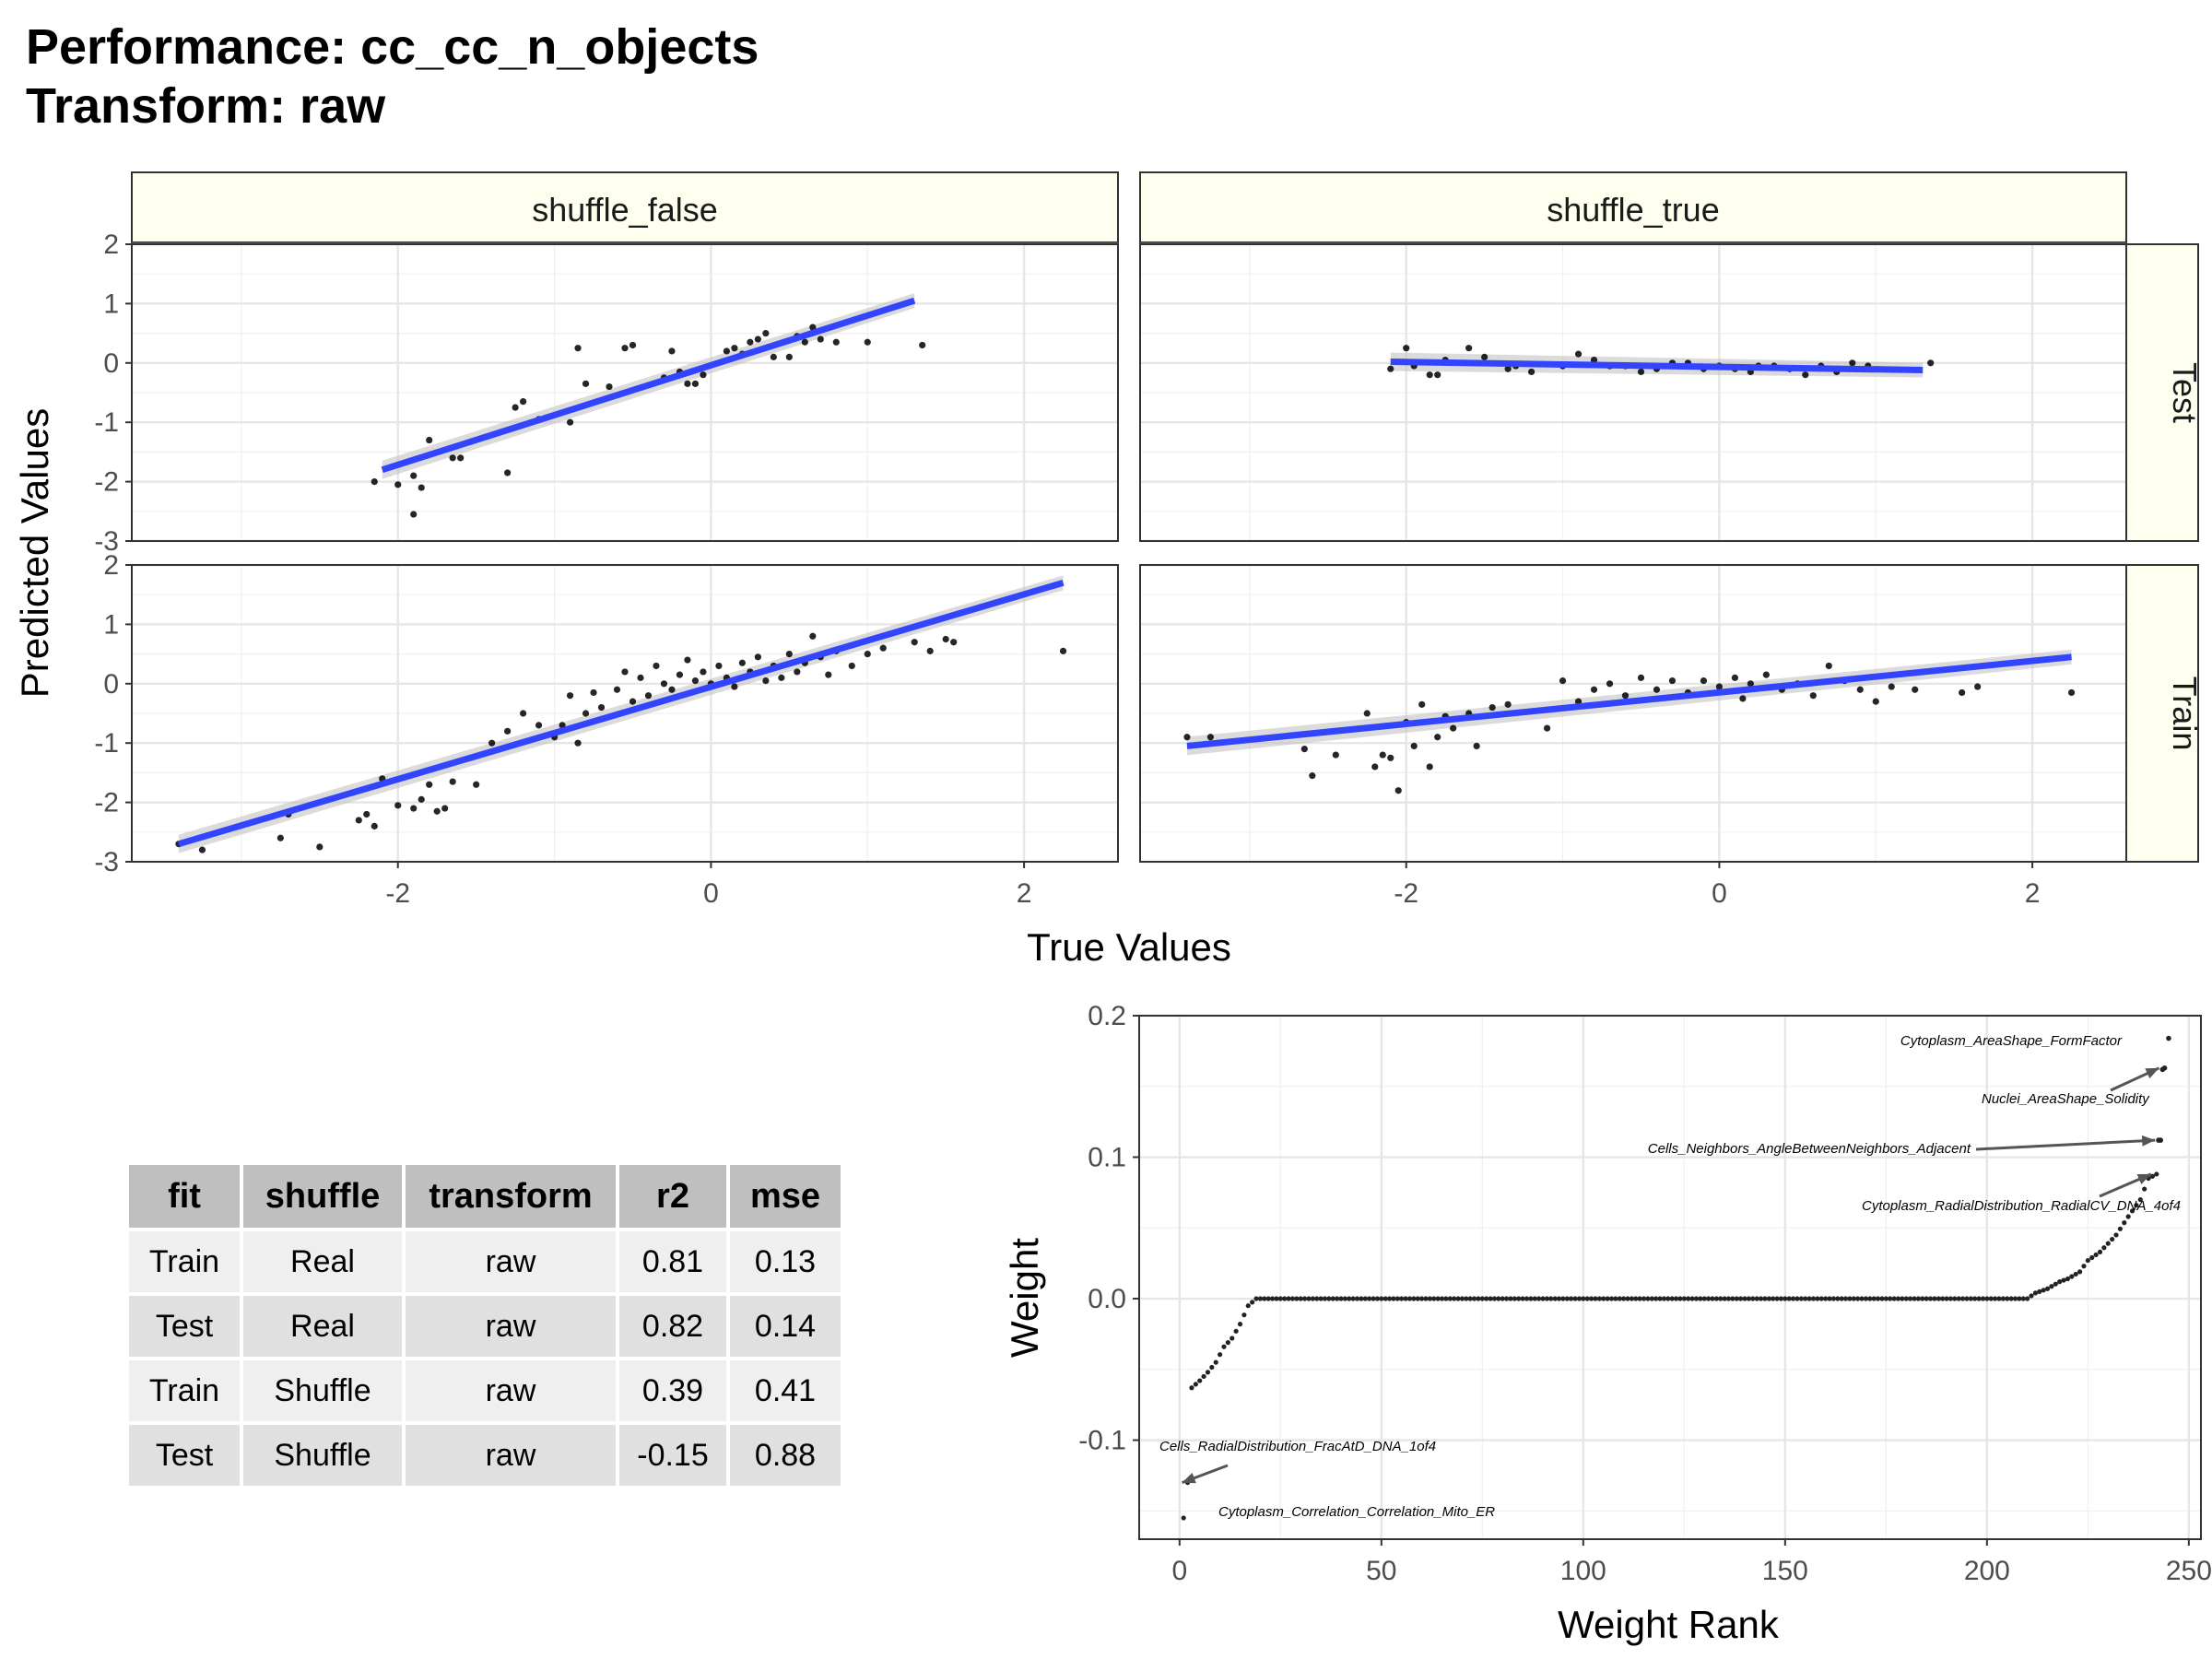 The image size is (2212, 1659). What do you see at coordinates (1107, 1016) in the screenshot?
I see `y-tick-label: 0.2` at bounding box center [1107, 1016].